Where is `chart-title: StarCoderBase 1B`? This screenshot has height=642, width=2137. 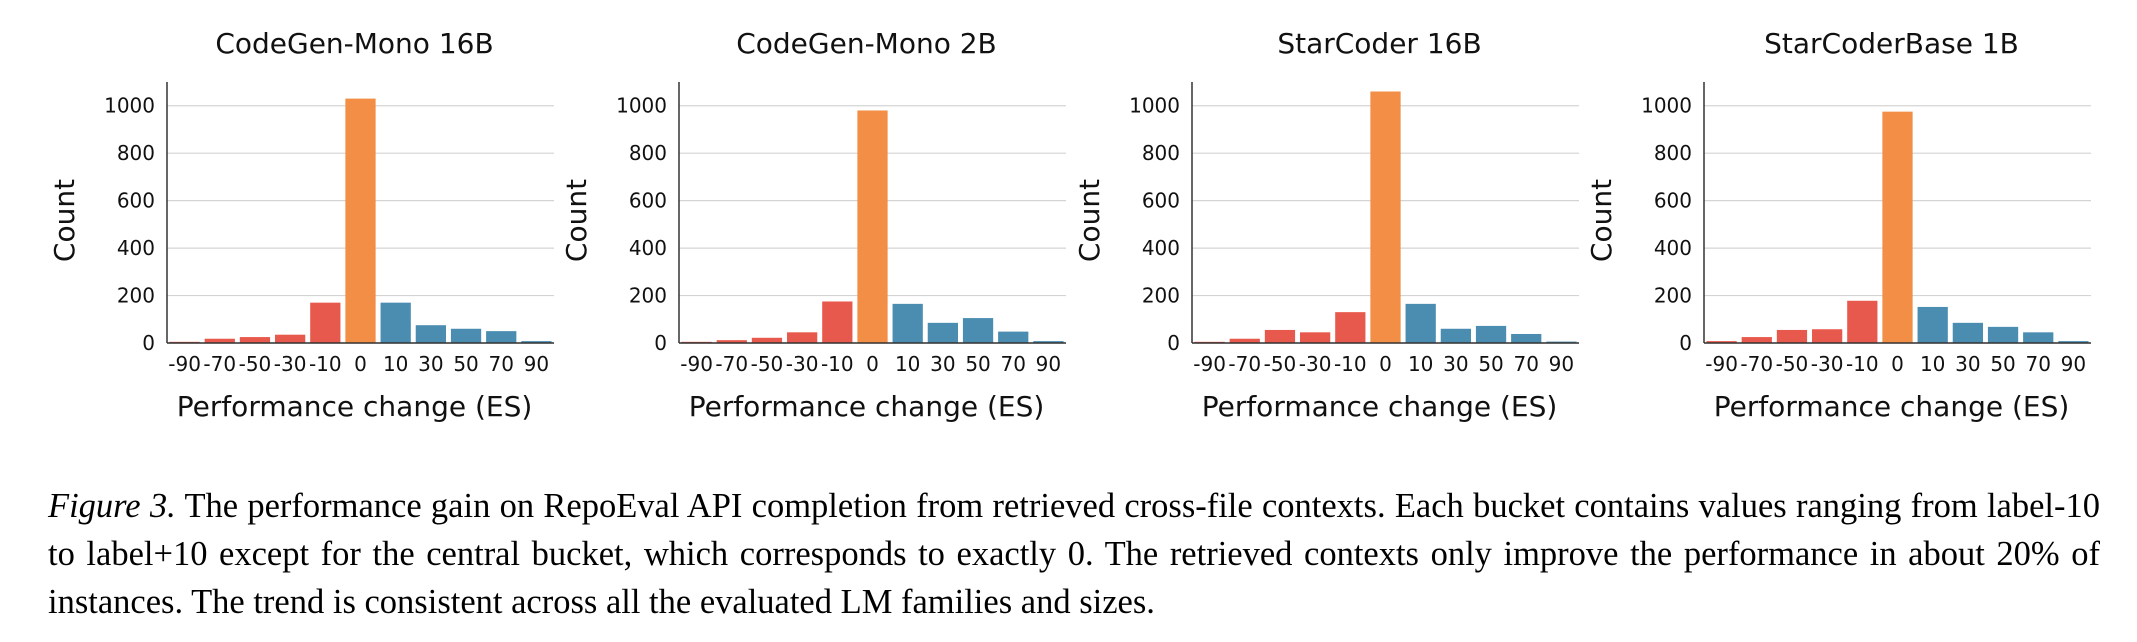 chart-title: StarCoderBase 1B is located at coordinates (1891, 43).